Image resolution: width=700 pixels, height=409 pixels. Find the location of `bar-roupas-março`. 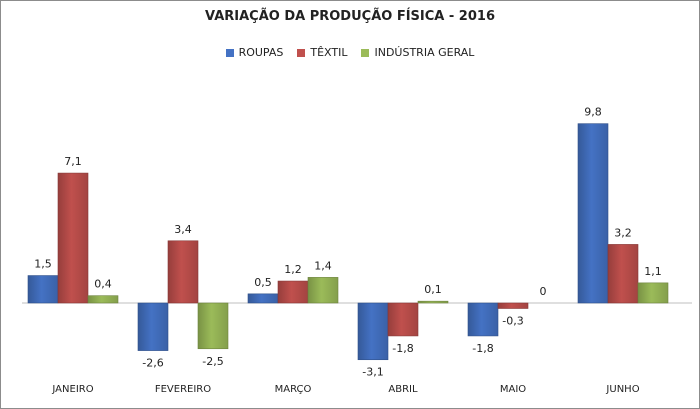

bar-roupas-março is located at coordinates (263, 298).